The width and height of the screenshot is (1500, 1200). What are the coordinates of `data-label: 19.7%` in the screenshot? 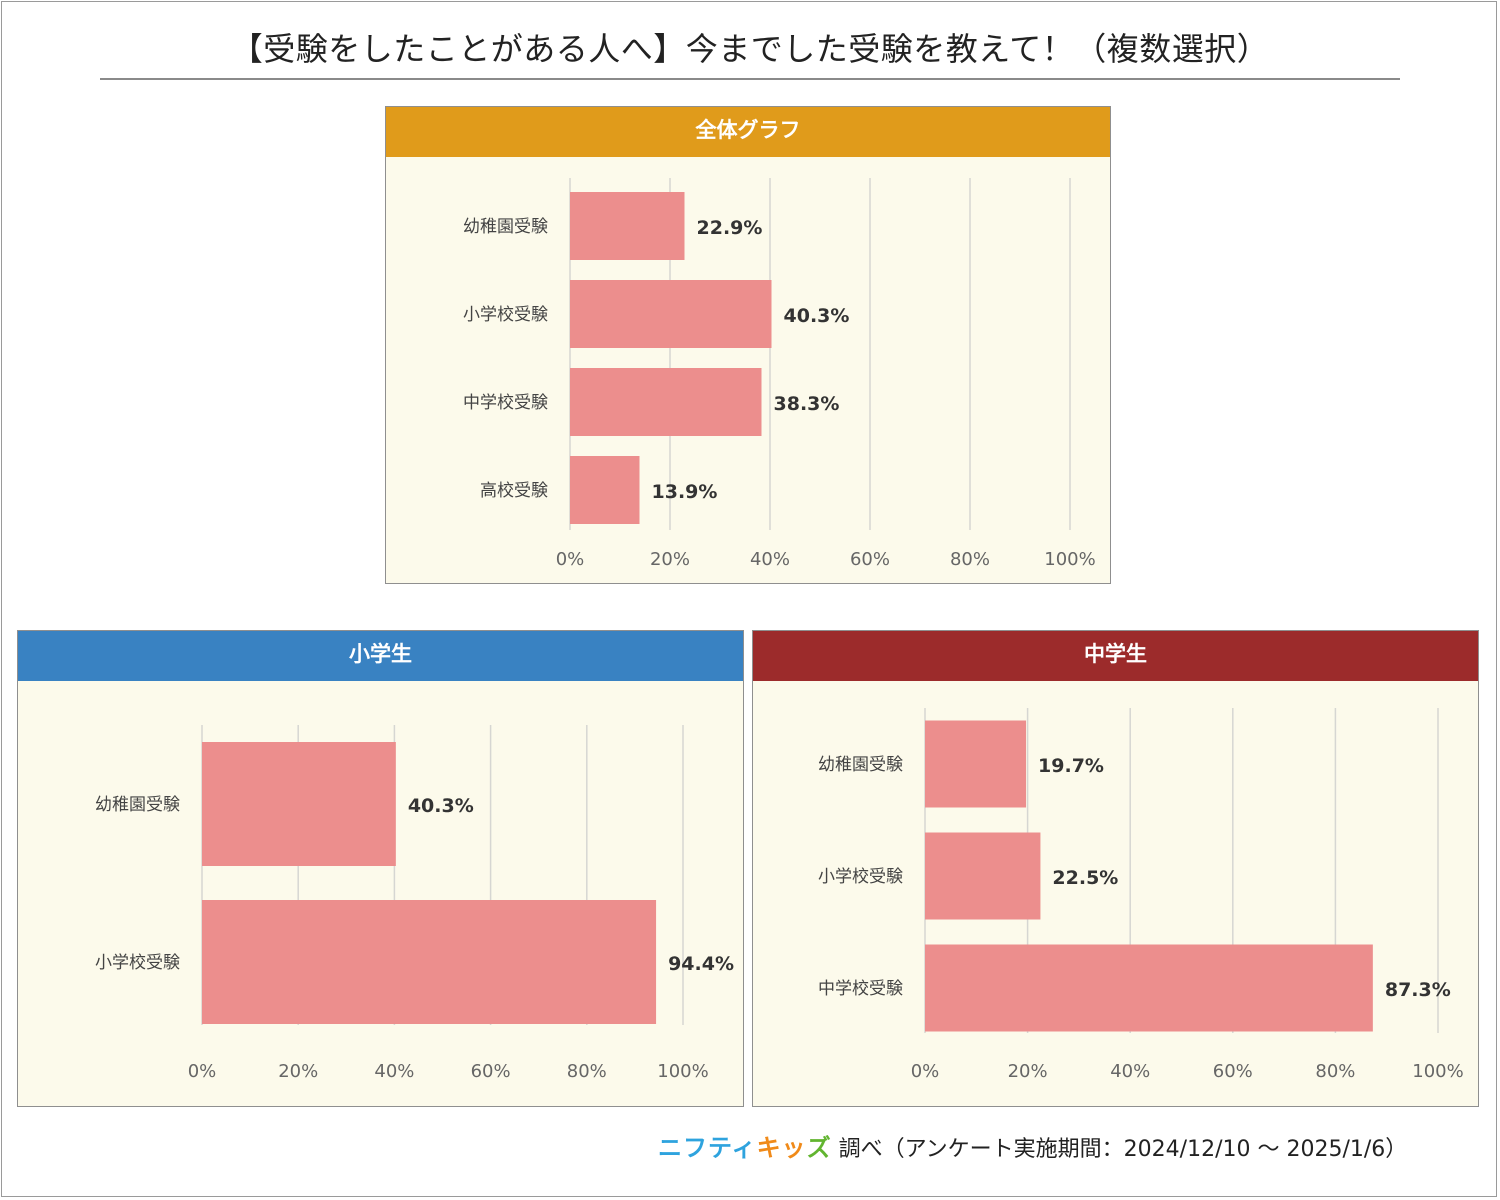 It's located at (1071, 766).